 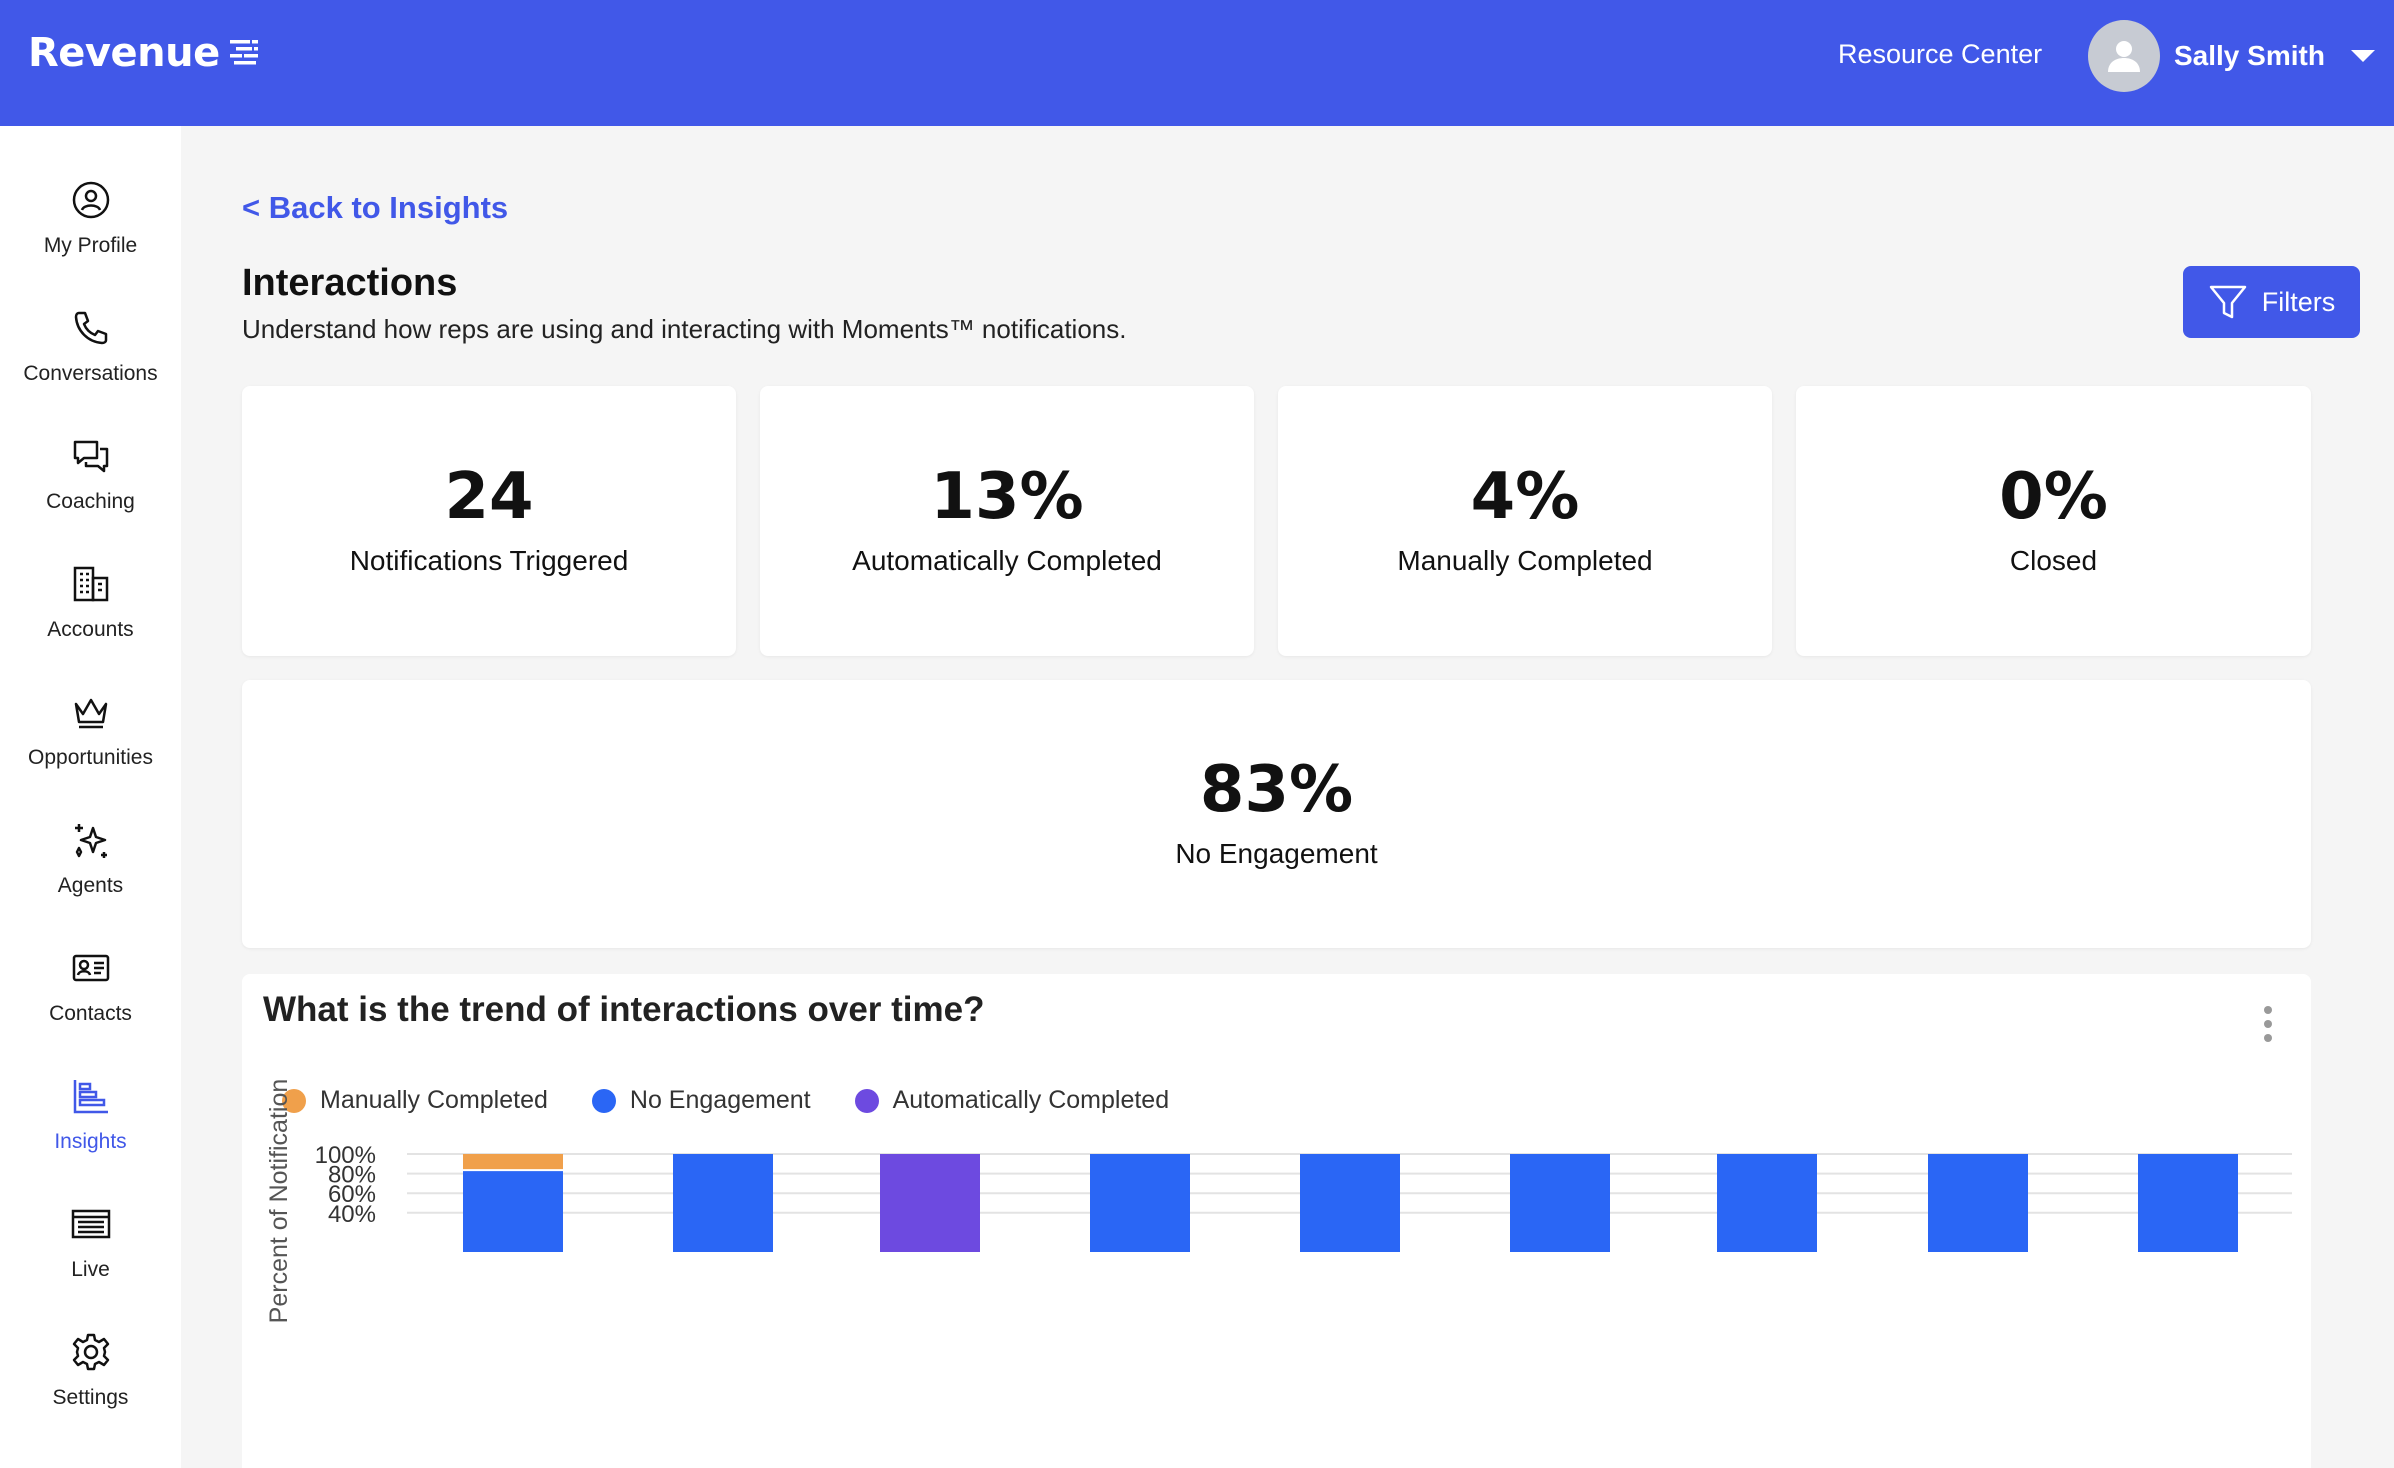 What do you see at coordinates (90, 1141) in the screenshot?
I see `sidebar-item-label: Insights` at bounding box center [90, 1141].